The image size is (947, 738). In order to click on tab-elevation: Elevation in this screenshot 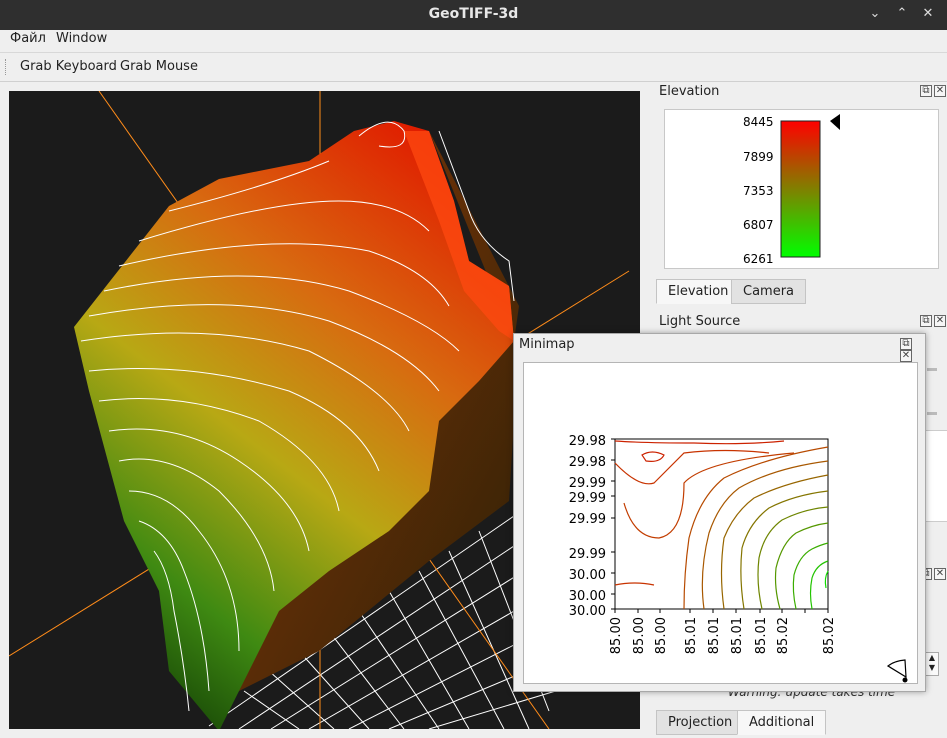, I will do `click(698, 291)`.